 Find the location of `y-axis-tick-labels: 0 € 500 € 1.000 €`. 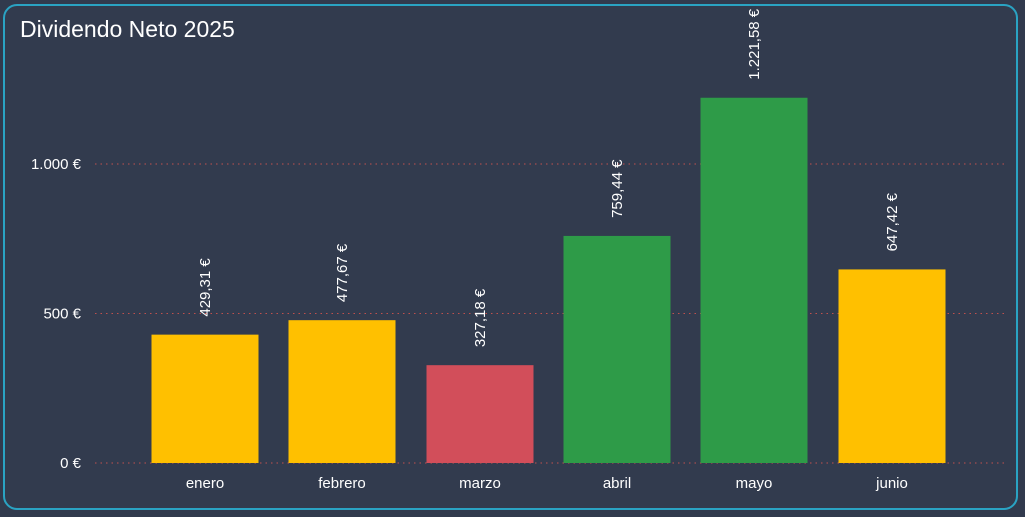

y-axis-tick-labels: 0 € 500 € 1.000 € is located at coordinates (56, 314).